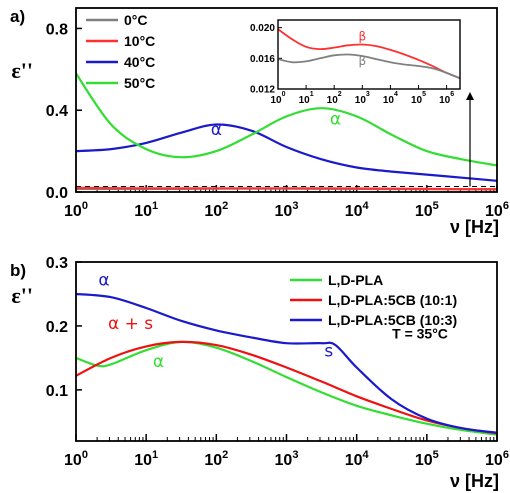 Image resolution: width=510 pixels, height=493 pixels. What do you see at coordinates (328, 352) in the screenshot?
I see `peak-annotation: s` at bounding box center [328, 352].